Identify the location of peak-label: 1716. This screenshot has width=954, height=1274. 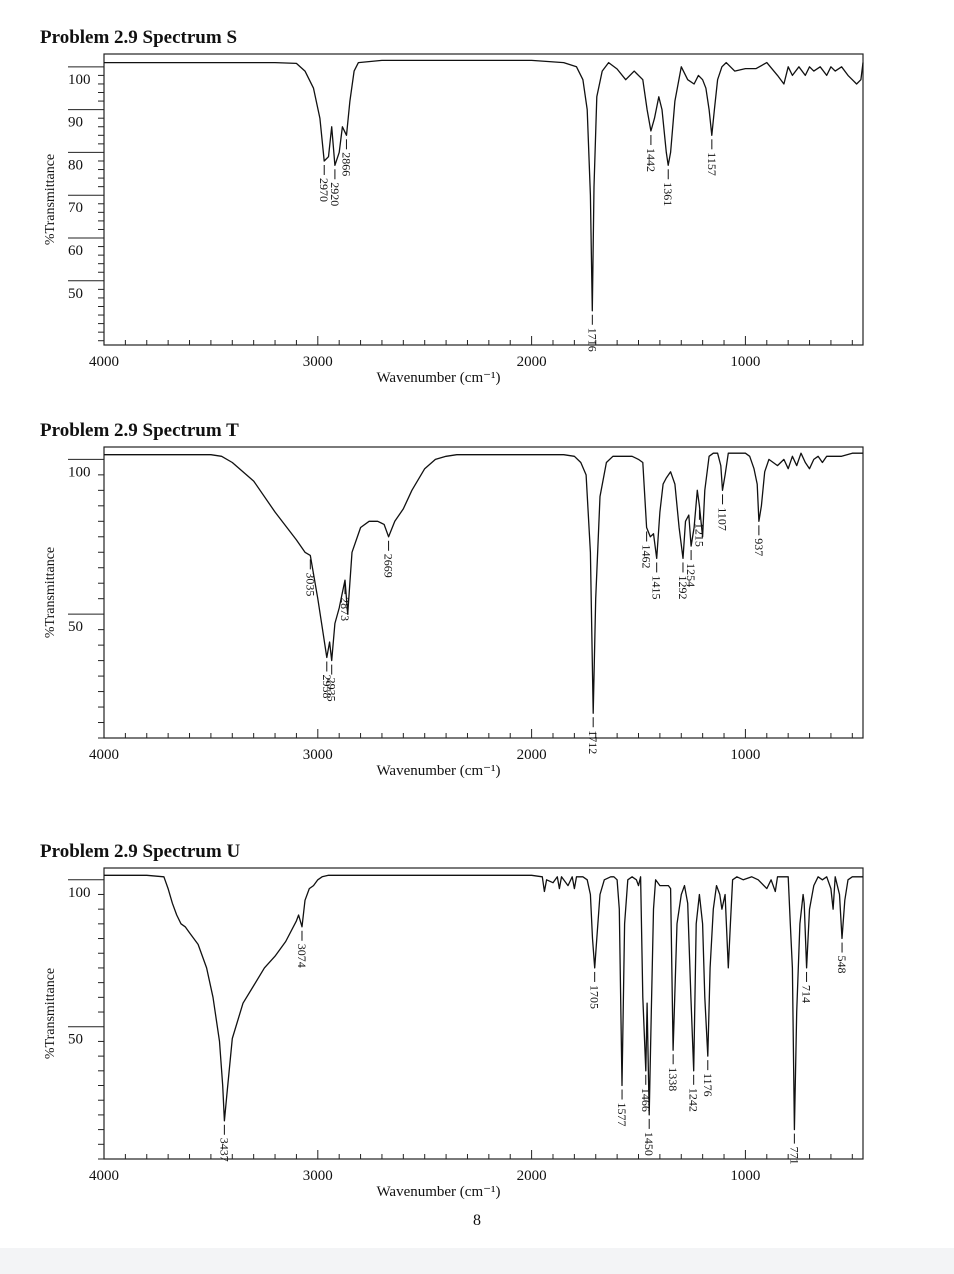
(592, 340).